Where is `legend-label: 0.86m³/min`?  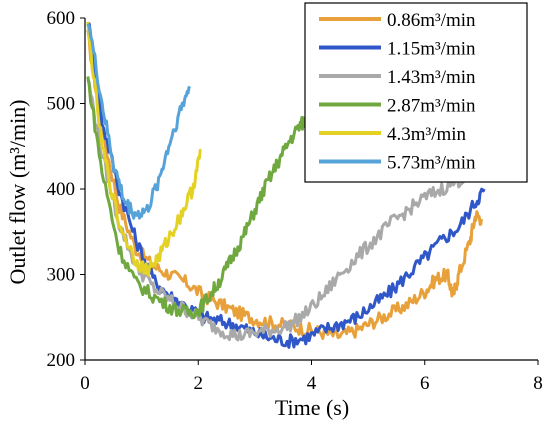 legend-label: 0.86m³/min is located at coordinates (431, 20).